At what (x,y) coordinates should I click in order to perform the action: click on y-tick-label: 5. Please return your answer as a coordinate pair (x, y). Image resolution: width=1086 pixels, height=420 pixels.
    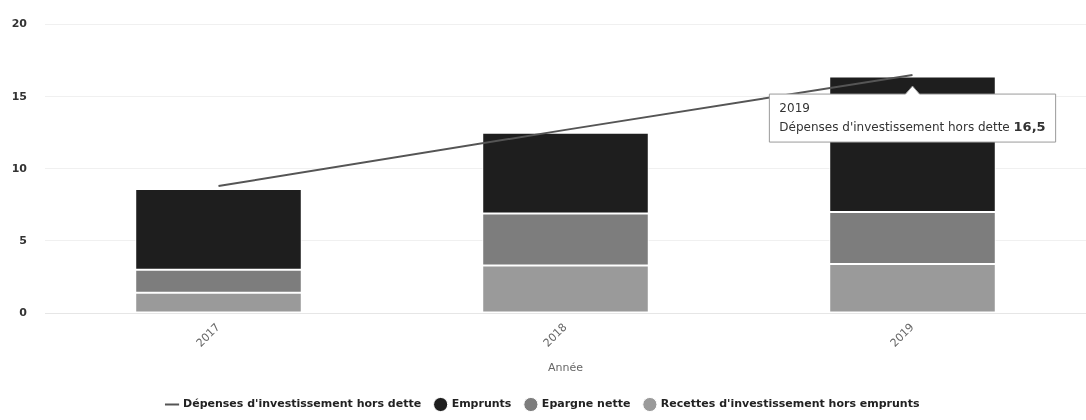
    Looking at the image, I should click on (23, 240).